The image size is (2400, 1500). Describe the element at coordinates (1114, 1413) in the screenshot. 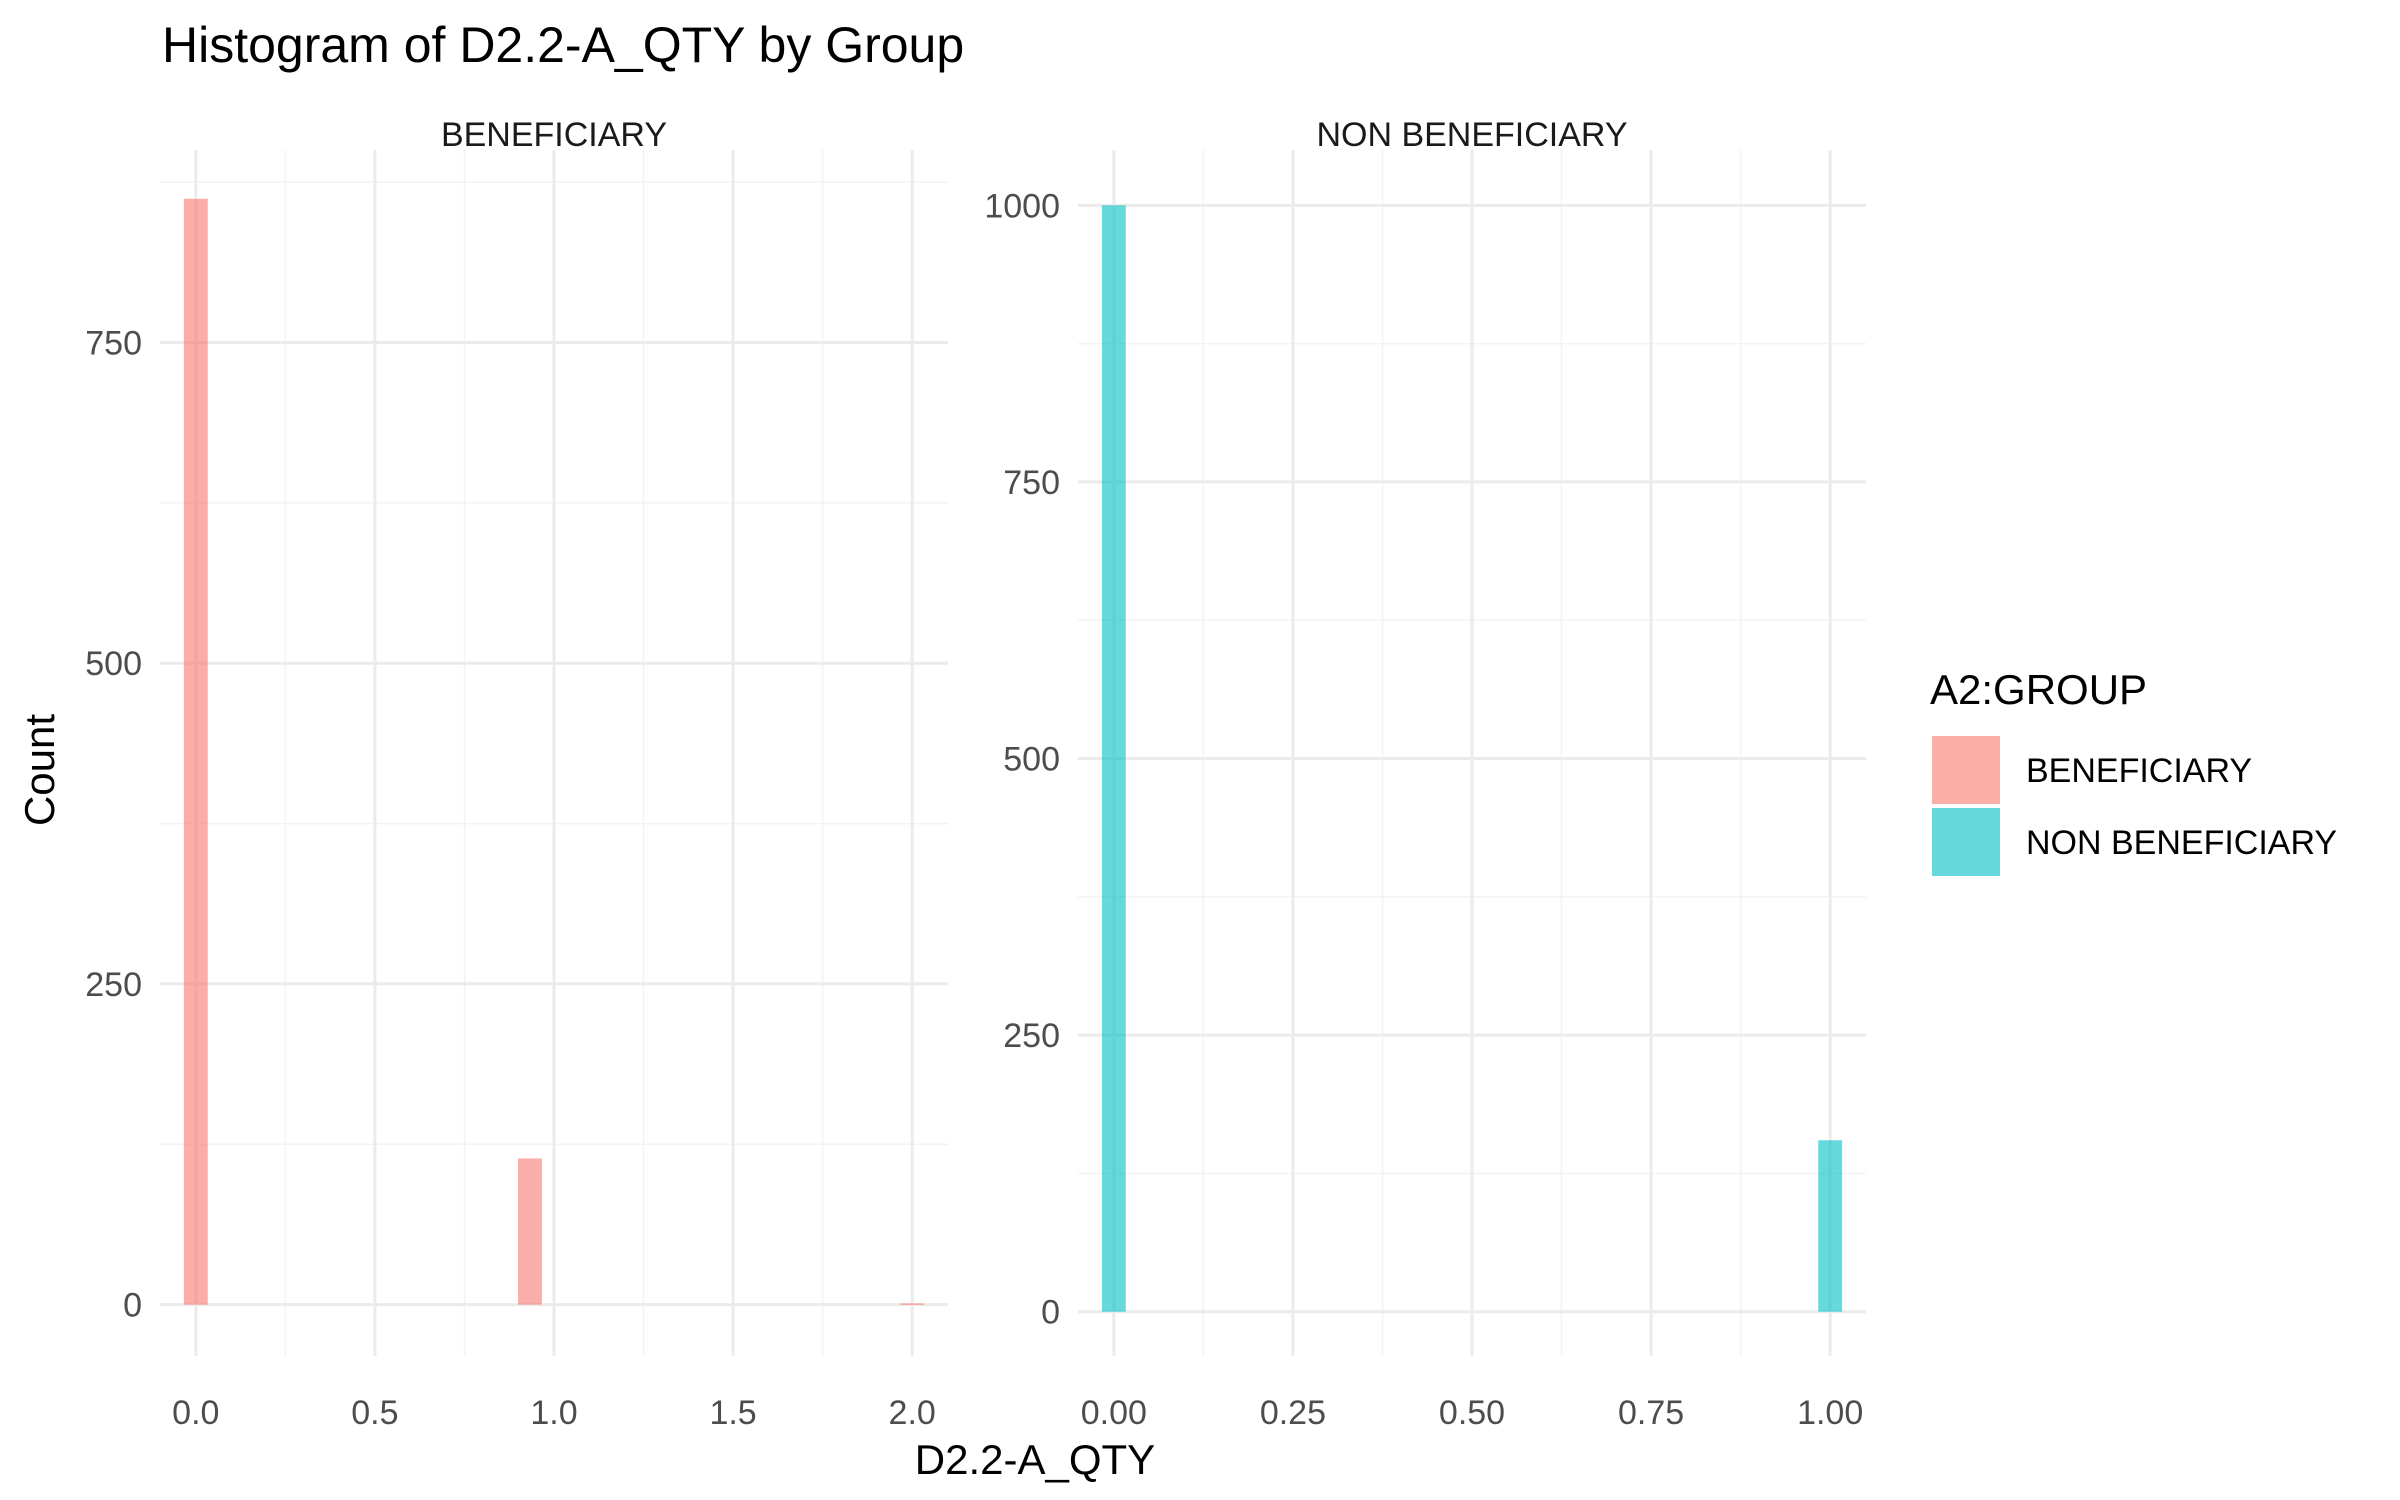

I see `x-tick-label: 0.00` at that location.